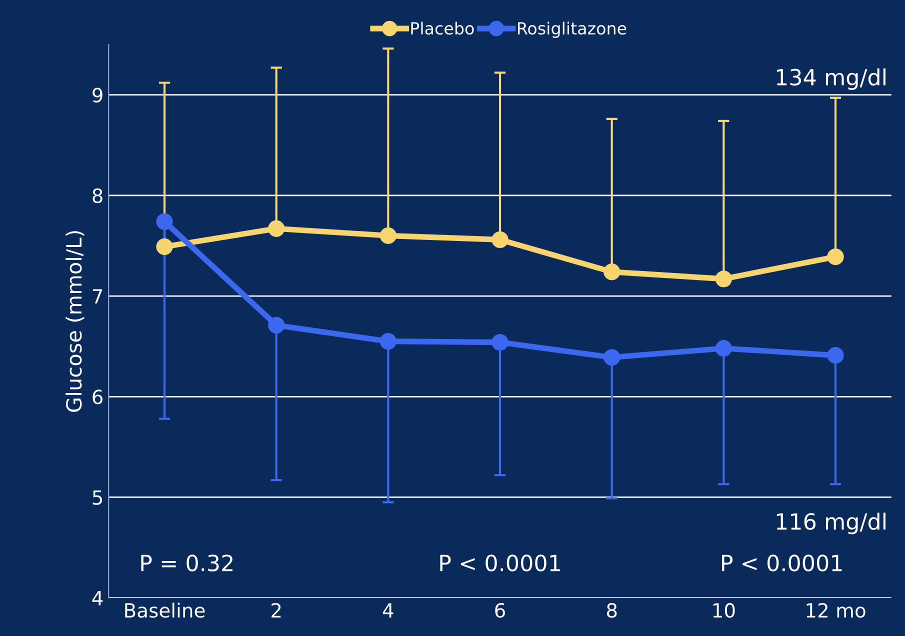  I want to click on x-tick-label: 4, so click(388, 610).